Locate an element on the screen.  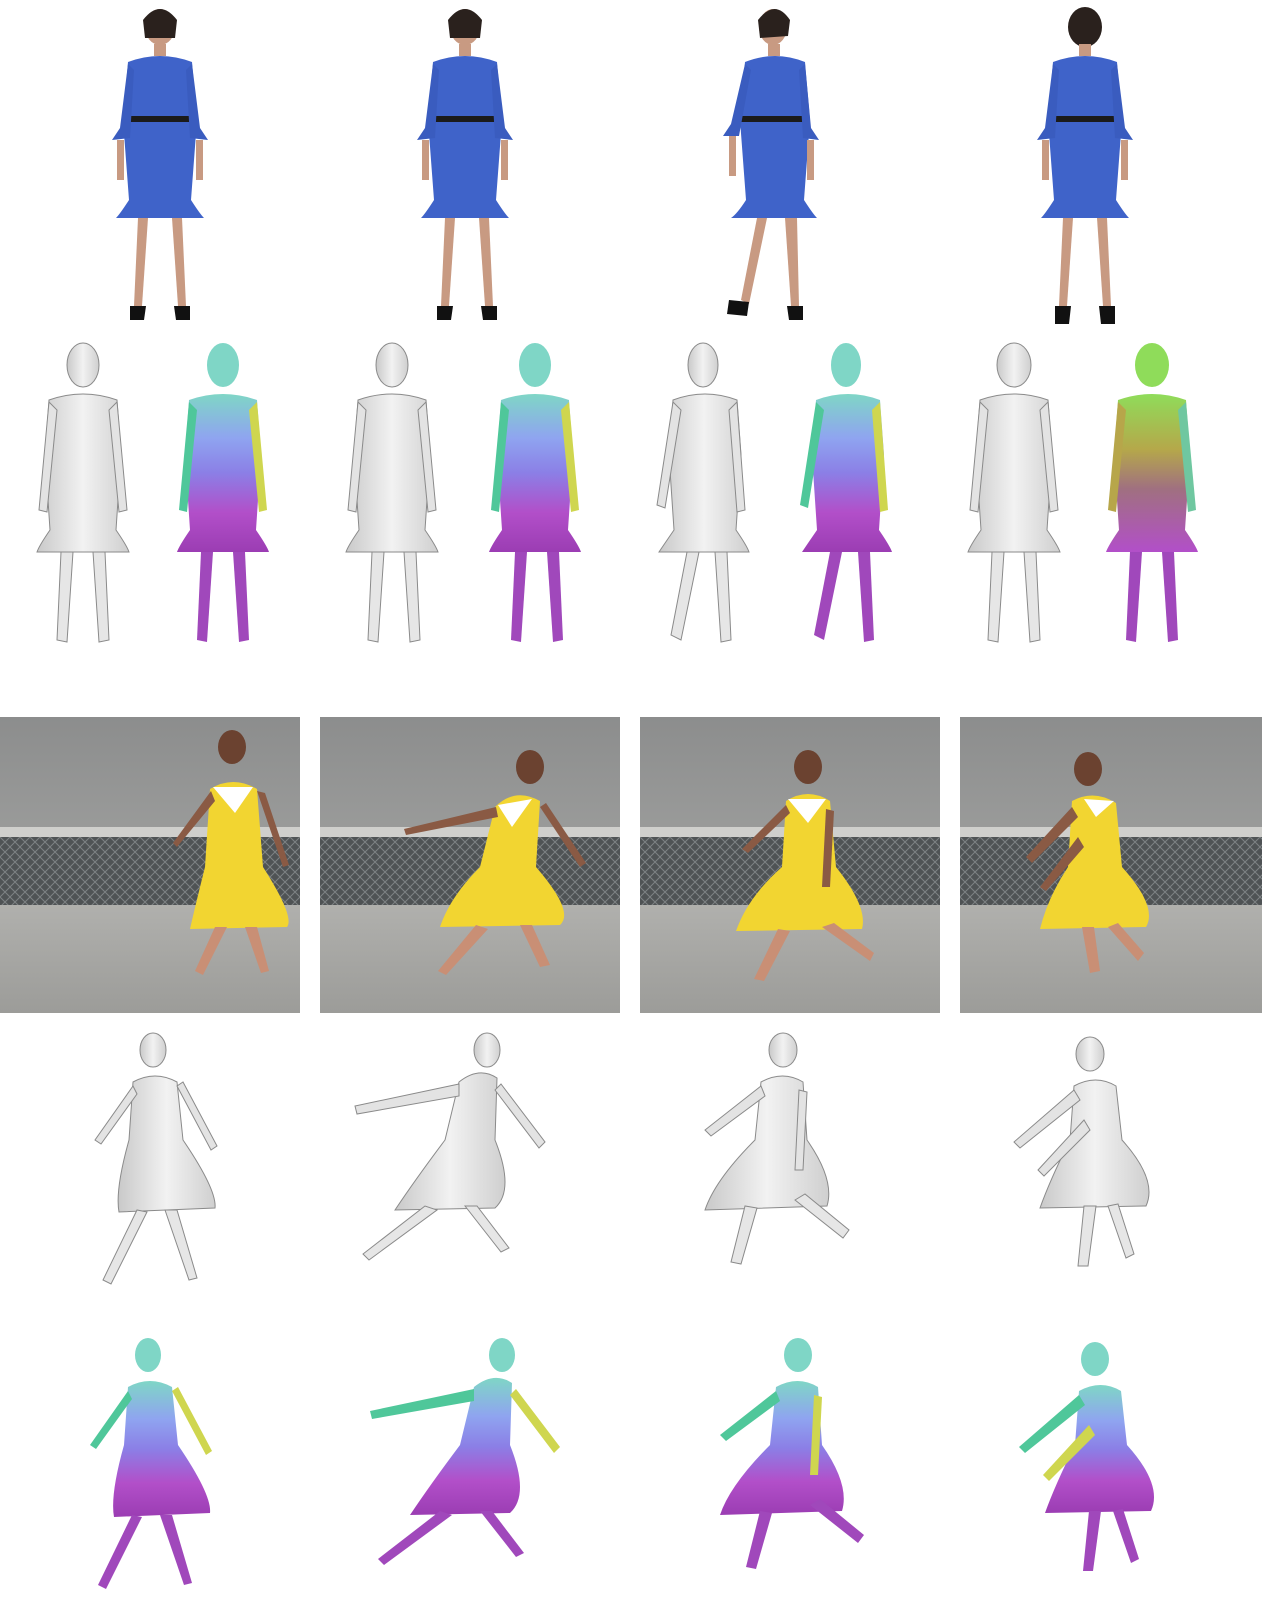
studio-photo-three-quarter is located at coordinates (771, 164).